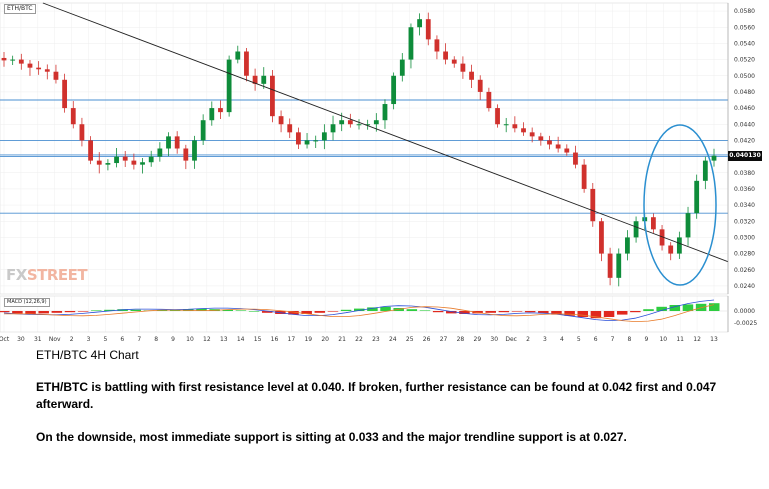 This screenshot has height=489, width=769. I want to click on symbol-label: ETH/BTC, so click(20, 9).